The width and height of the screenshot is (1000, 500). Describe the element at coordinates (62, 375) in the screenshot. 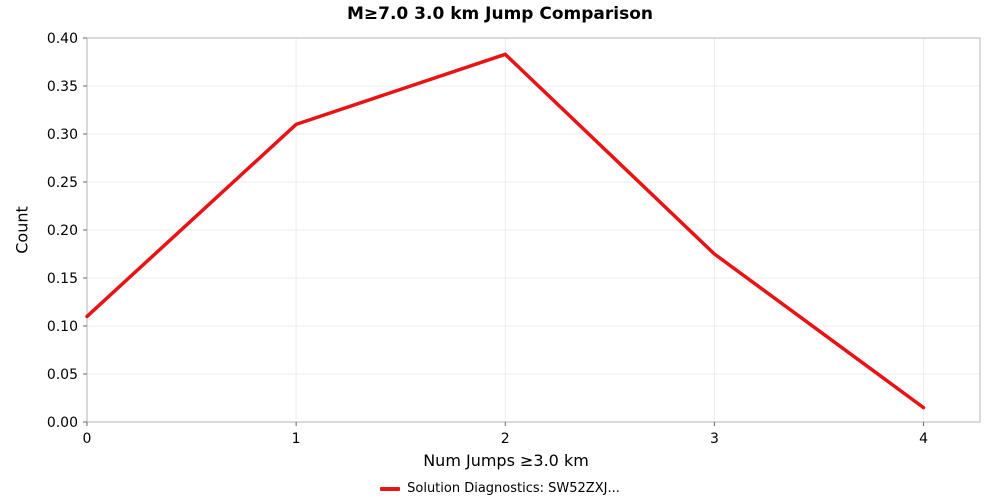

I see `y-tick-label: 0.05` at that location.